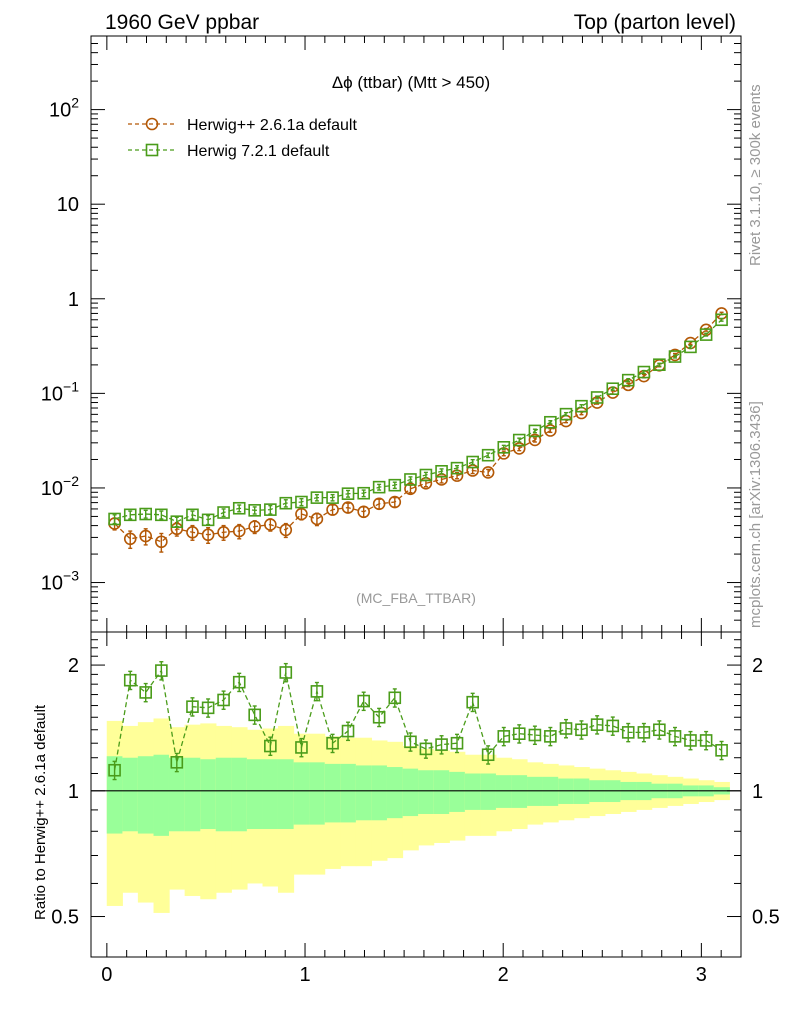  What do you see at coordinates (757, 666) in the screenshot?
I see `ratio-y-tick-label-right: 2` at bounding box center [757, 666].